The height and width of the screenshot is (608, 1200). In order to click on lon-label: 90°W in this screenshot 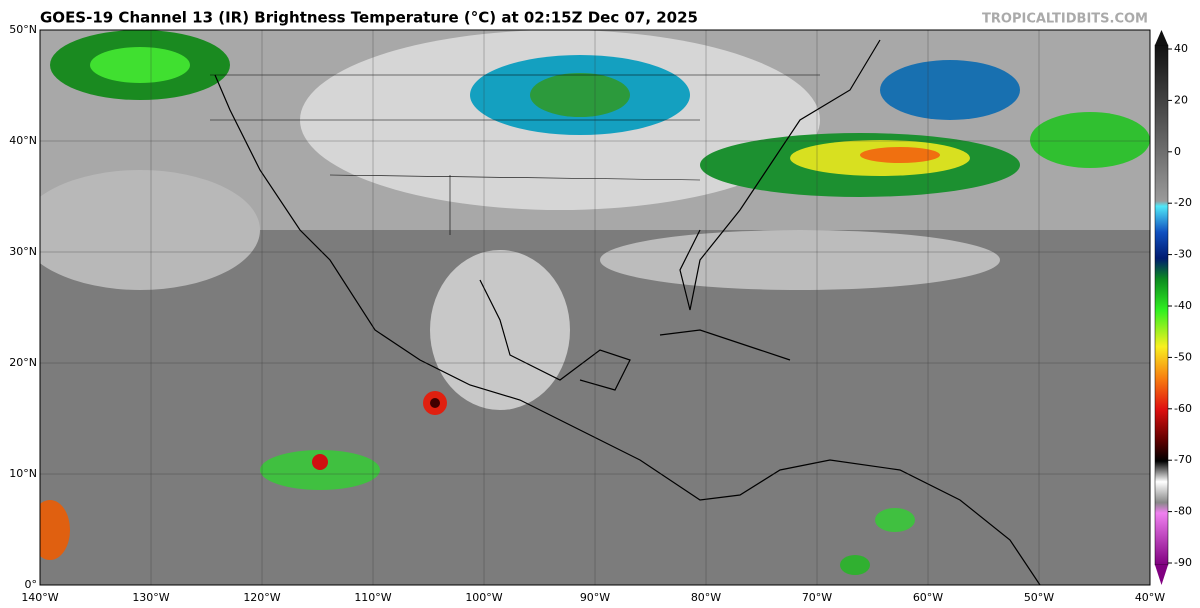, I will do `click(595, 597)`.